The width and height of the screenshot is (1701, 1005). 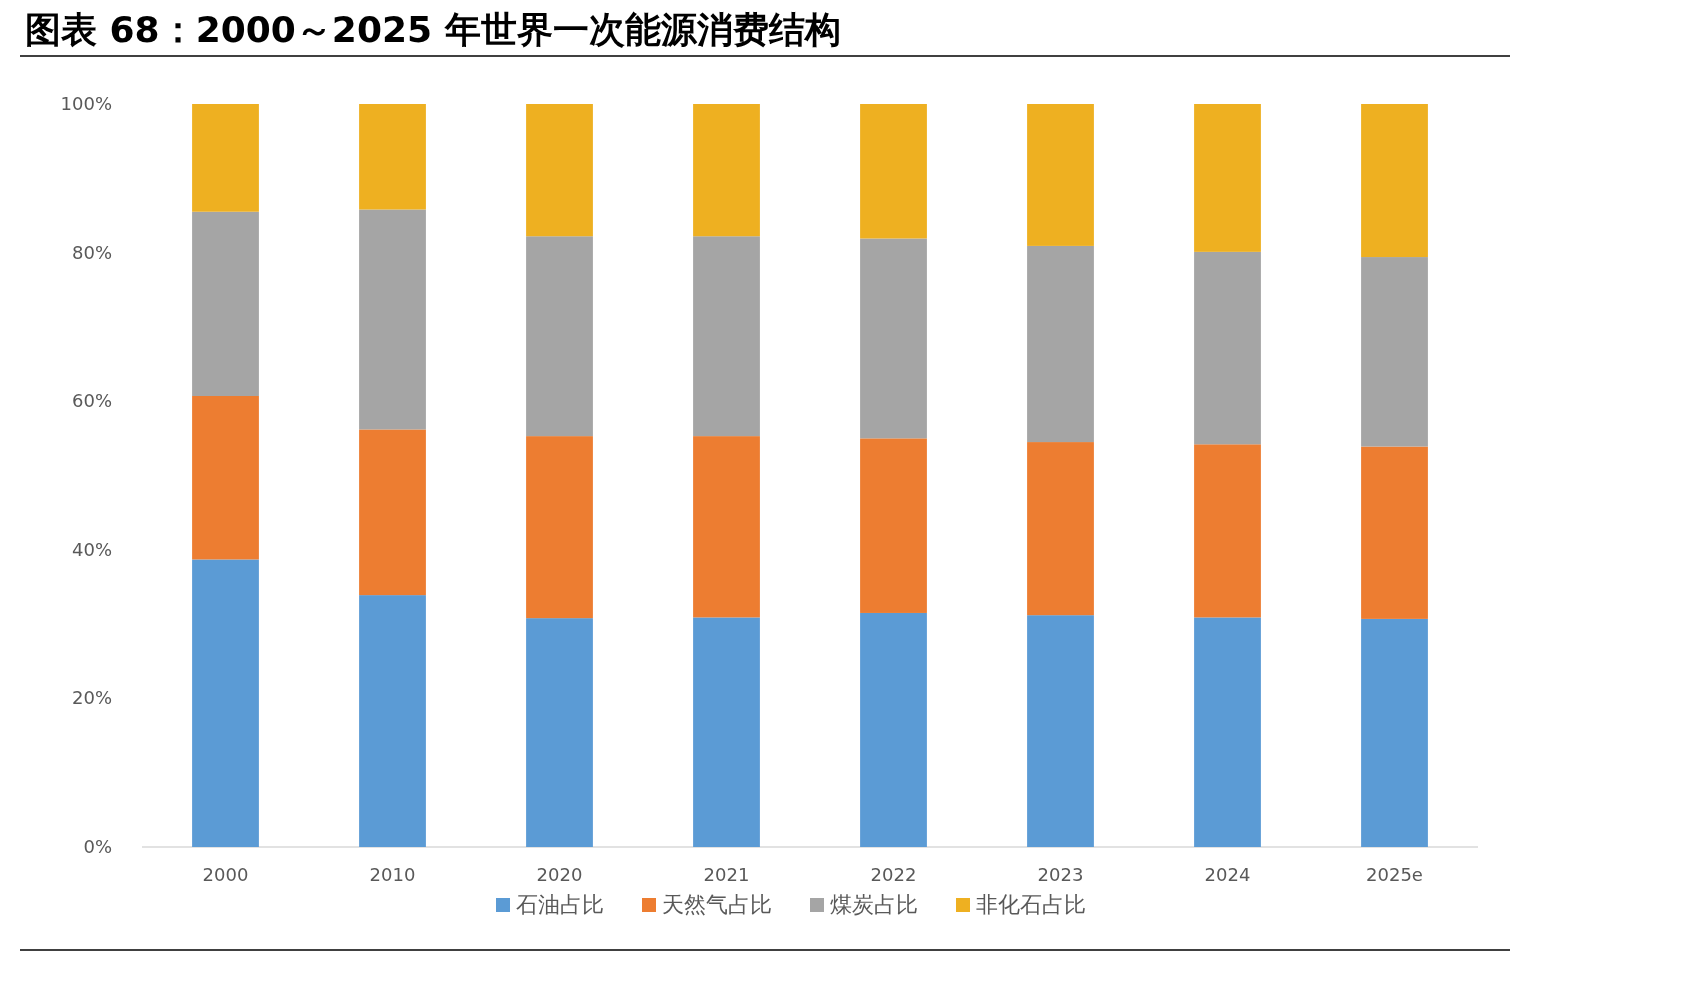 I want to click on y-tick-label: 100%, so click(x=86, y=103).